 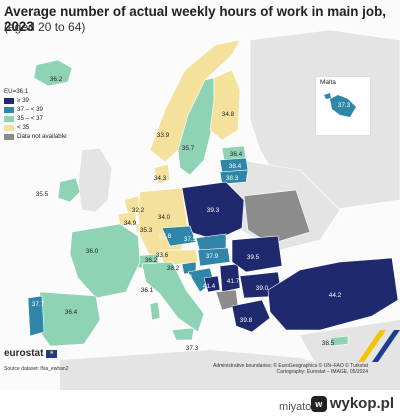 What do you see at coordinates (162, 174) in the screenshot?
I see `country-denmark` at bounding box center [162, 174].